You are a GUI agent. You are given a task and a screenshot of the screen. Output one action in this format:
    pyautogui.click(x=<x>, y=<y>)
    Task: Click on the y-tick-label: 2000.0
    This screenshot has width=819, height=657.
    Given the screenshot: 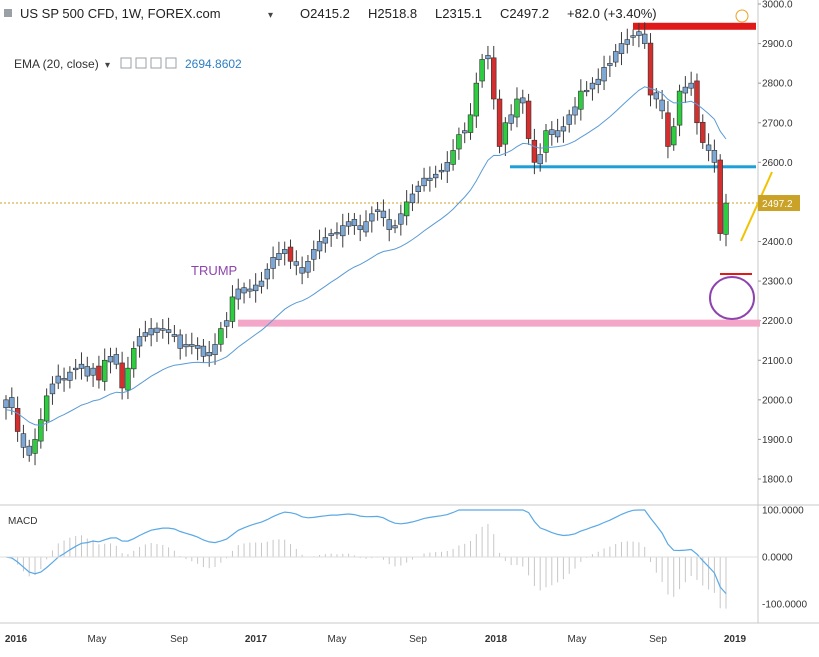 What is the action you would take?
    pyautogui.click(x=777, y=400)
    